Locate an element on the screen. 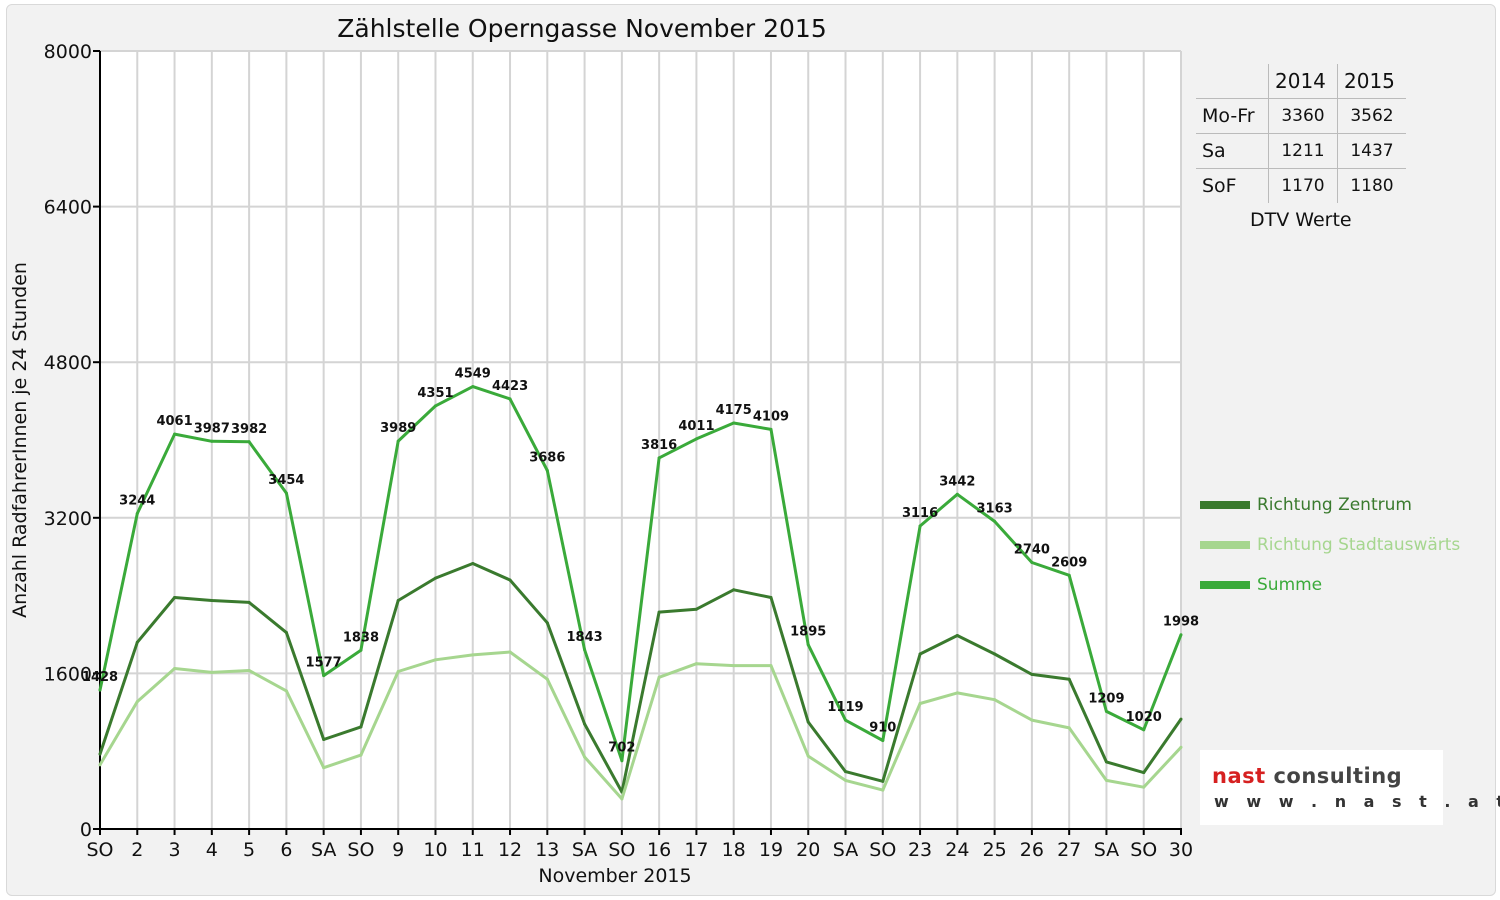 The image size is (1500, 900). data-label: 1895 is located at coordinates (808, 632).